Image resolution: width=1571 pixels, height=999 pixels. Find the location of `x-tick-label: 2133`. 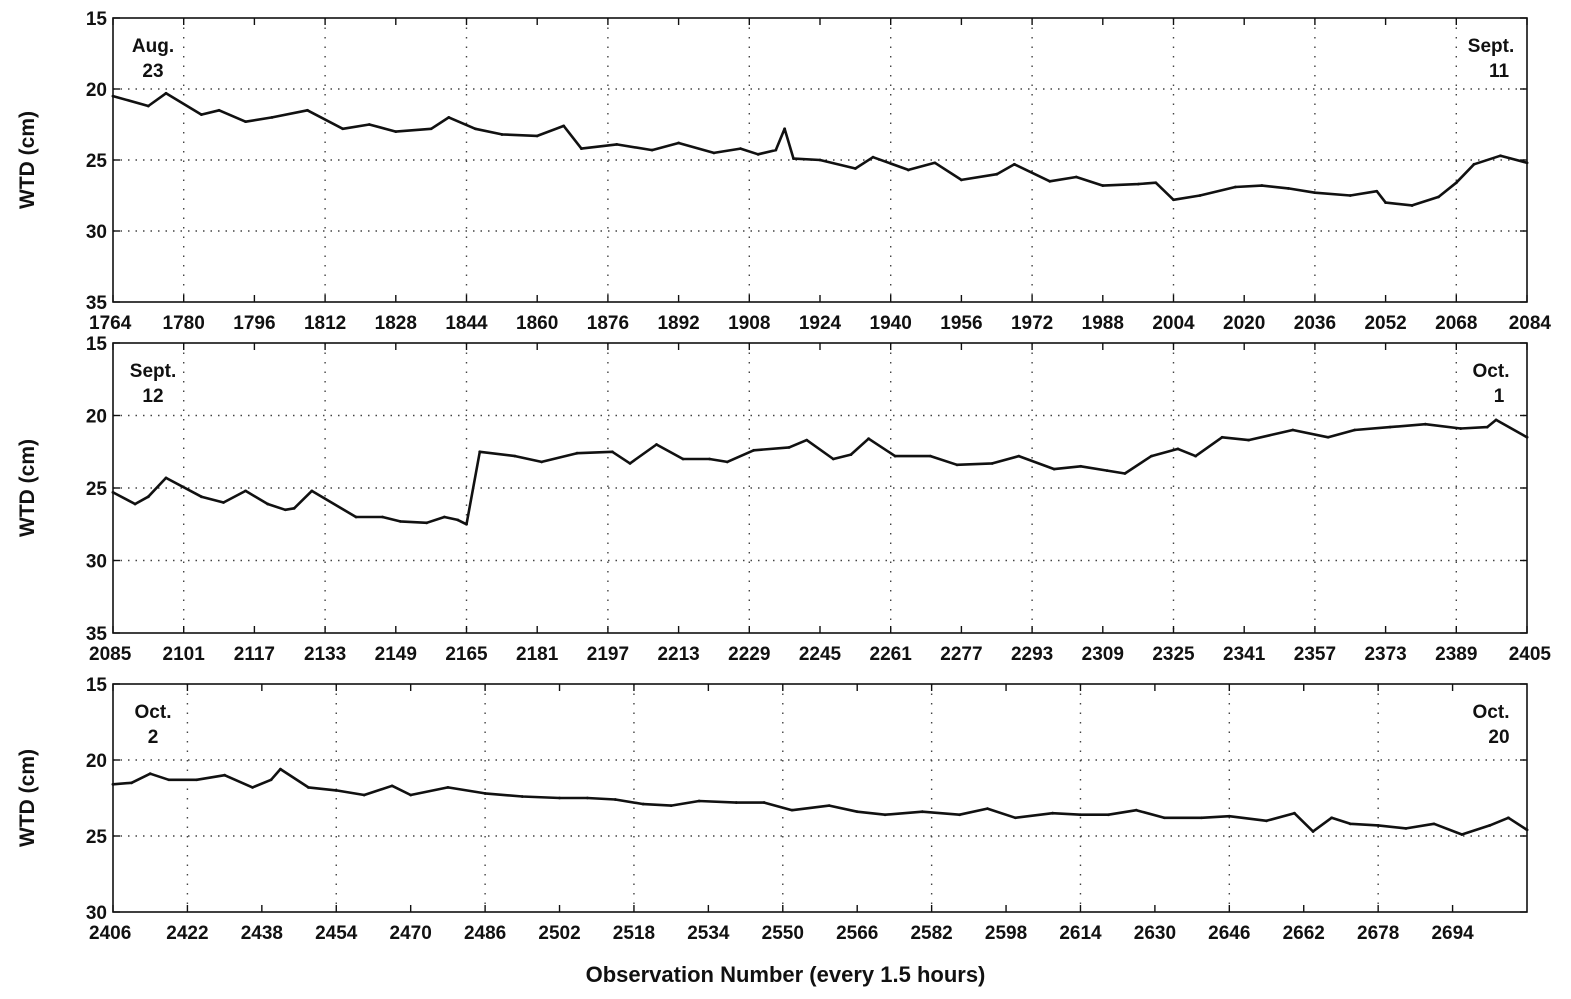

x-tick-label: 2133 is located at coordinates (325, 654).